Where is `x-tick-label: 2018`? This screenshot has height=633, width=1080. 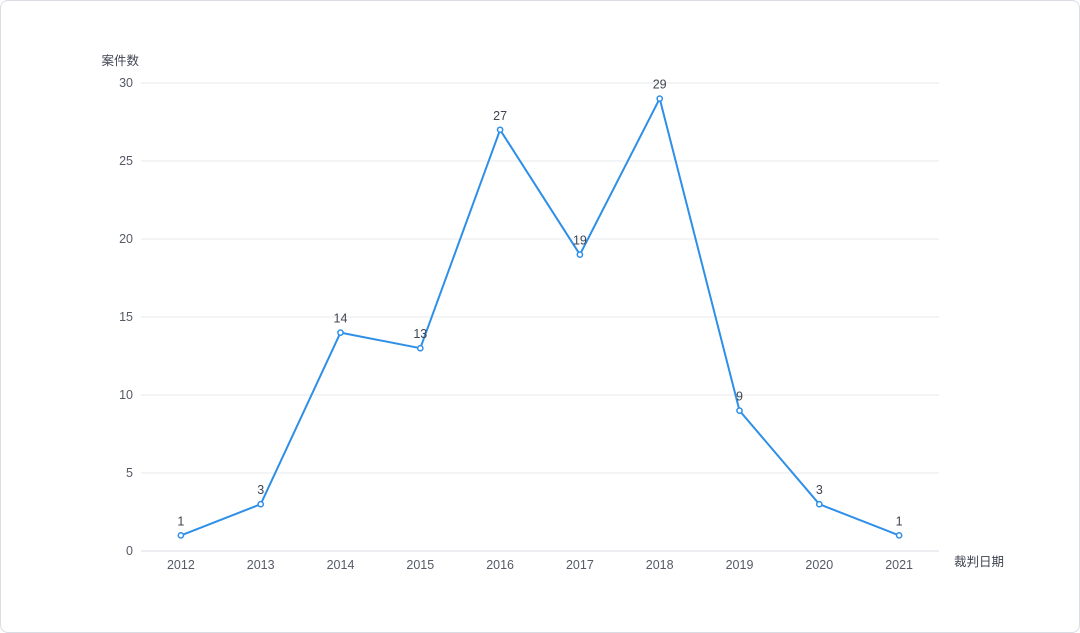 x-tick-label: 2018 is located at coordinates (660, 565).